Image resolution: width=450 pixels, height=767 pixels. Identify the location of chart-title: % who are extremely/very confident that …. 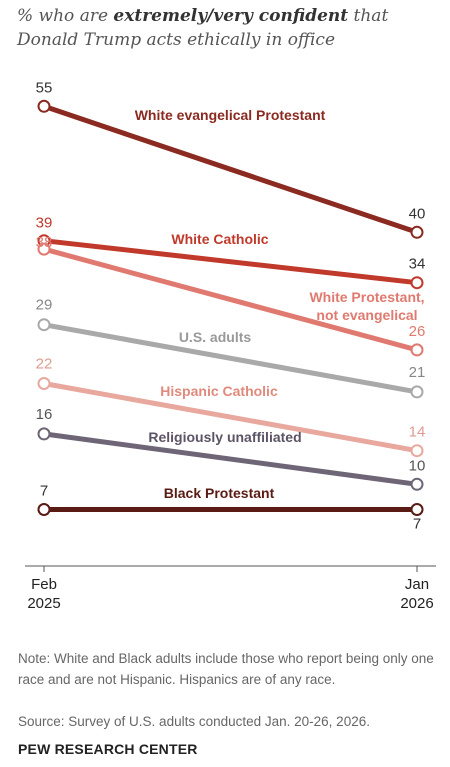
(203, 28).